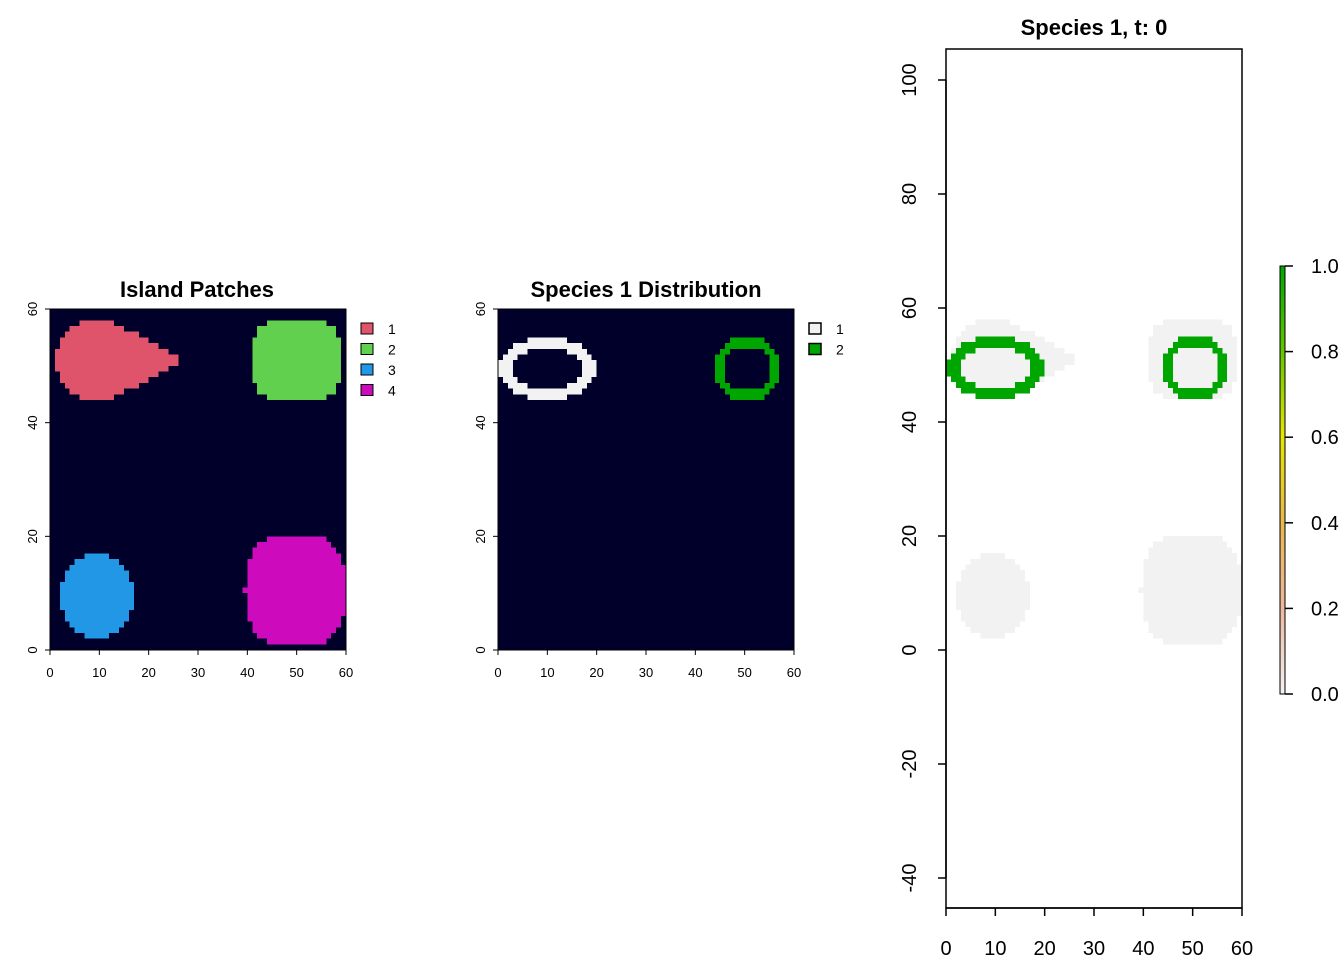 The image size is (1344, 960). I want to click on plot-background, so click(646, 479).